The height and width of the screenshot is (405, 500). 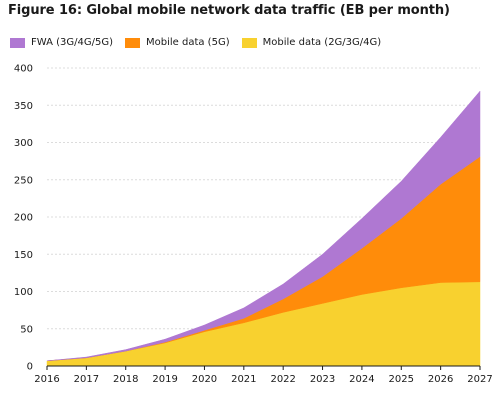 I want to click on x-tick-label: 2022, so click(x=282, y=379).